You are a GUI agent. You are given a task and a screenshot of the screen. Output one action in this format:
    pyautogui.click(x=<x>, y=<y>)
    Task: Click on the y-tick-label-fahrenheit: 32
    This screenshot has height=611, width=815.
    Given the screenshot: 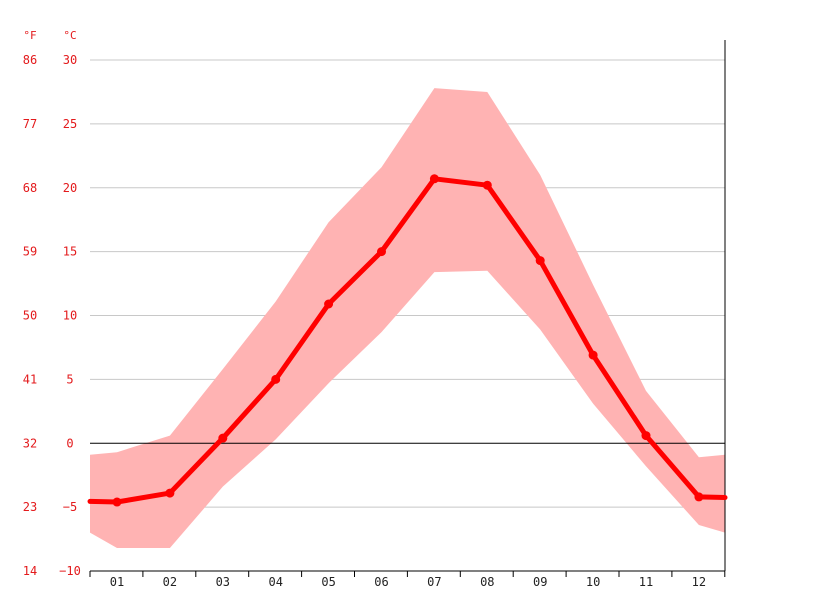 What is the action you would take?
    pyautogui.click(x=30, y=443)
    